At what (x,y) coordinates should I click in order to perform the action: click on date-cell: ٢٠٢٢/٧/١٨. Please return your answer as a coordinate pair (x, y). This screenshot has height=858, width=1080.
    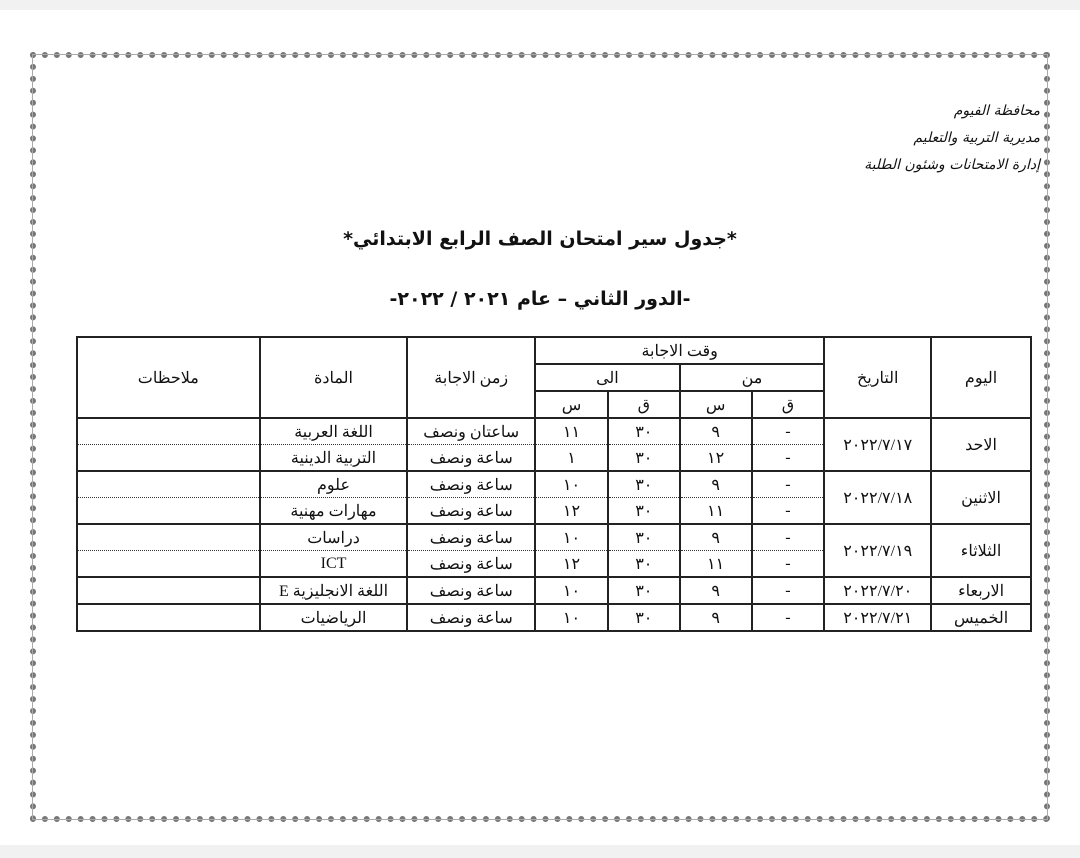
    Looking at the image, I should click on (878, 497).